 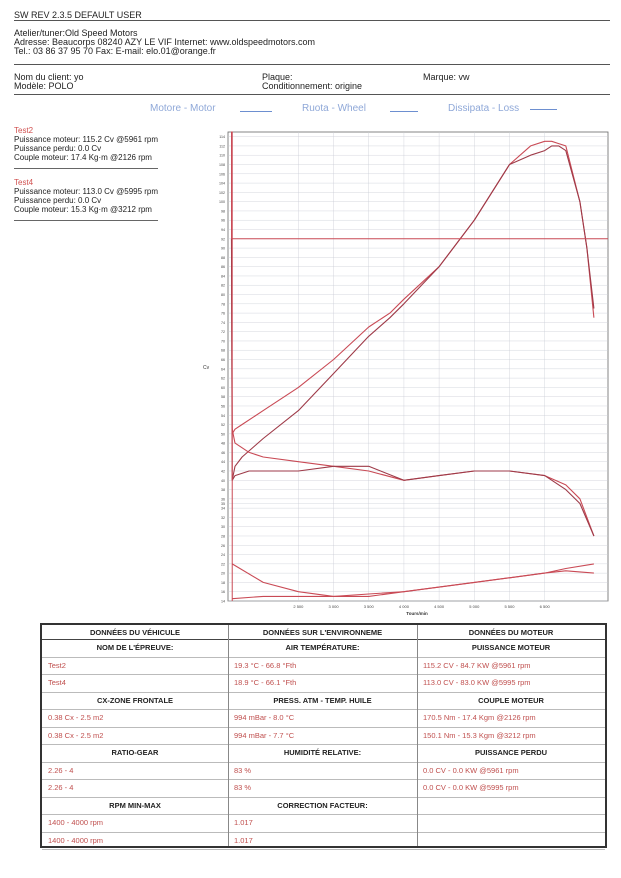 What do you see at coordinates (223, 592) in the screenshot?
I see `y-tick-label: 16` at bounding box center [223, 592].